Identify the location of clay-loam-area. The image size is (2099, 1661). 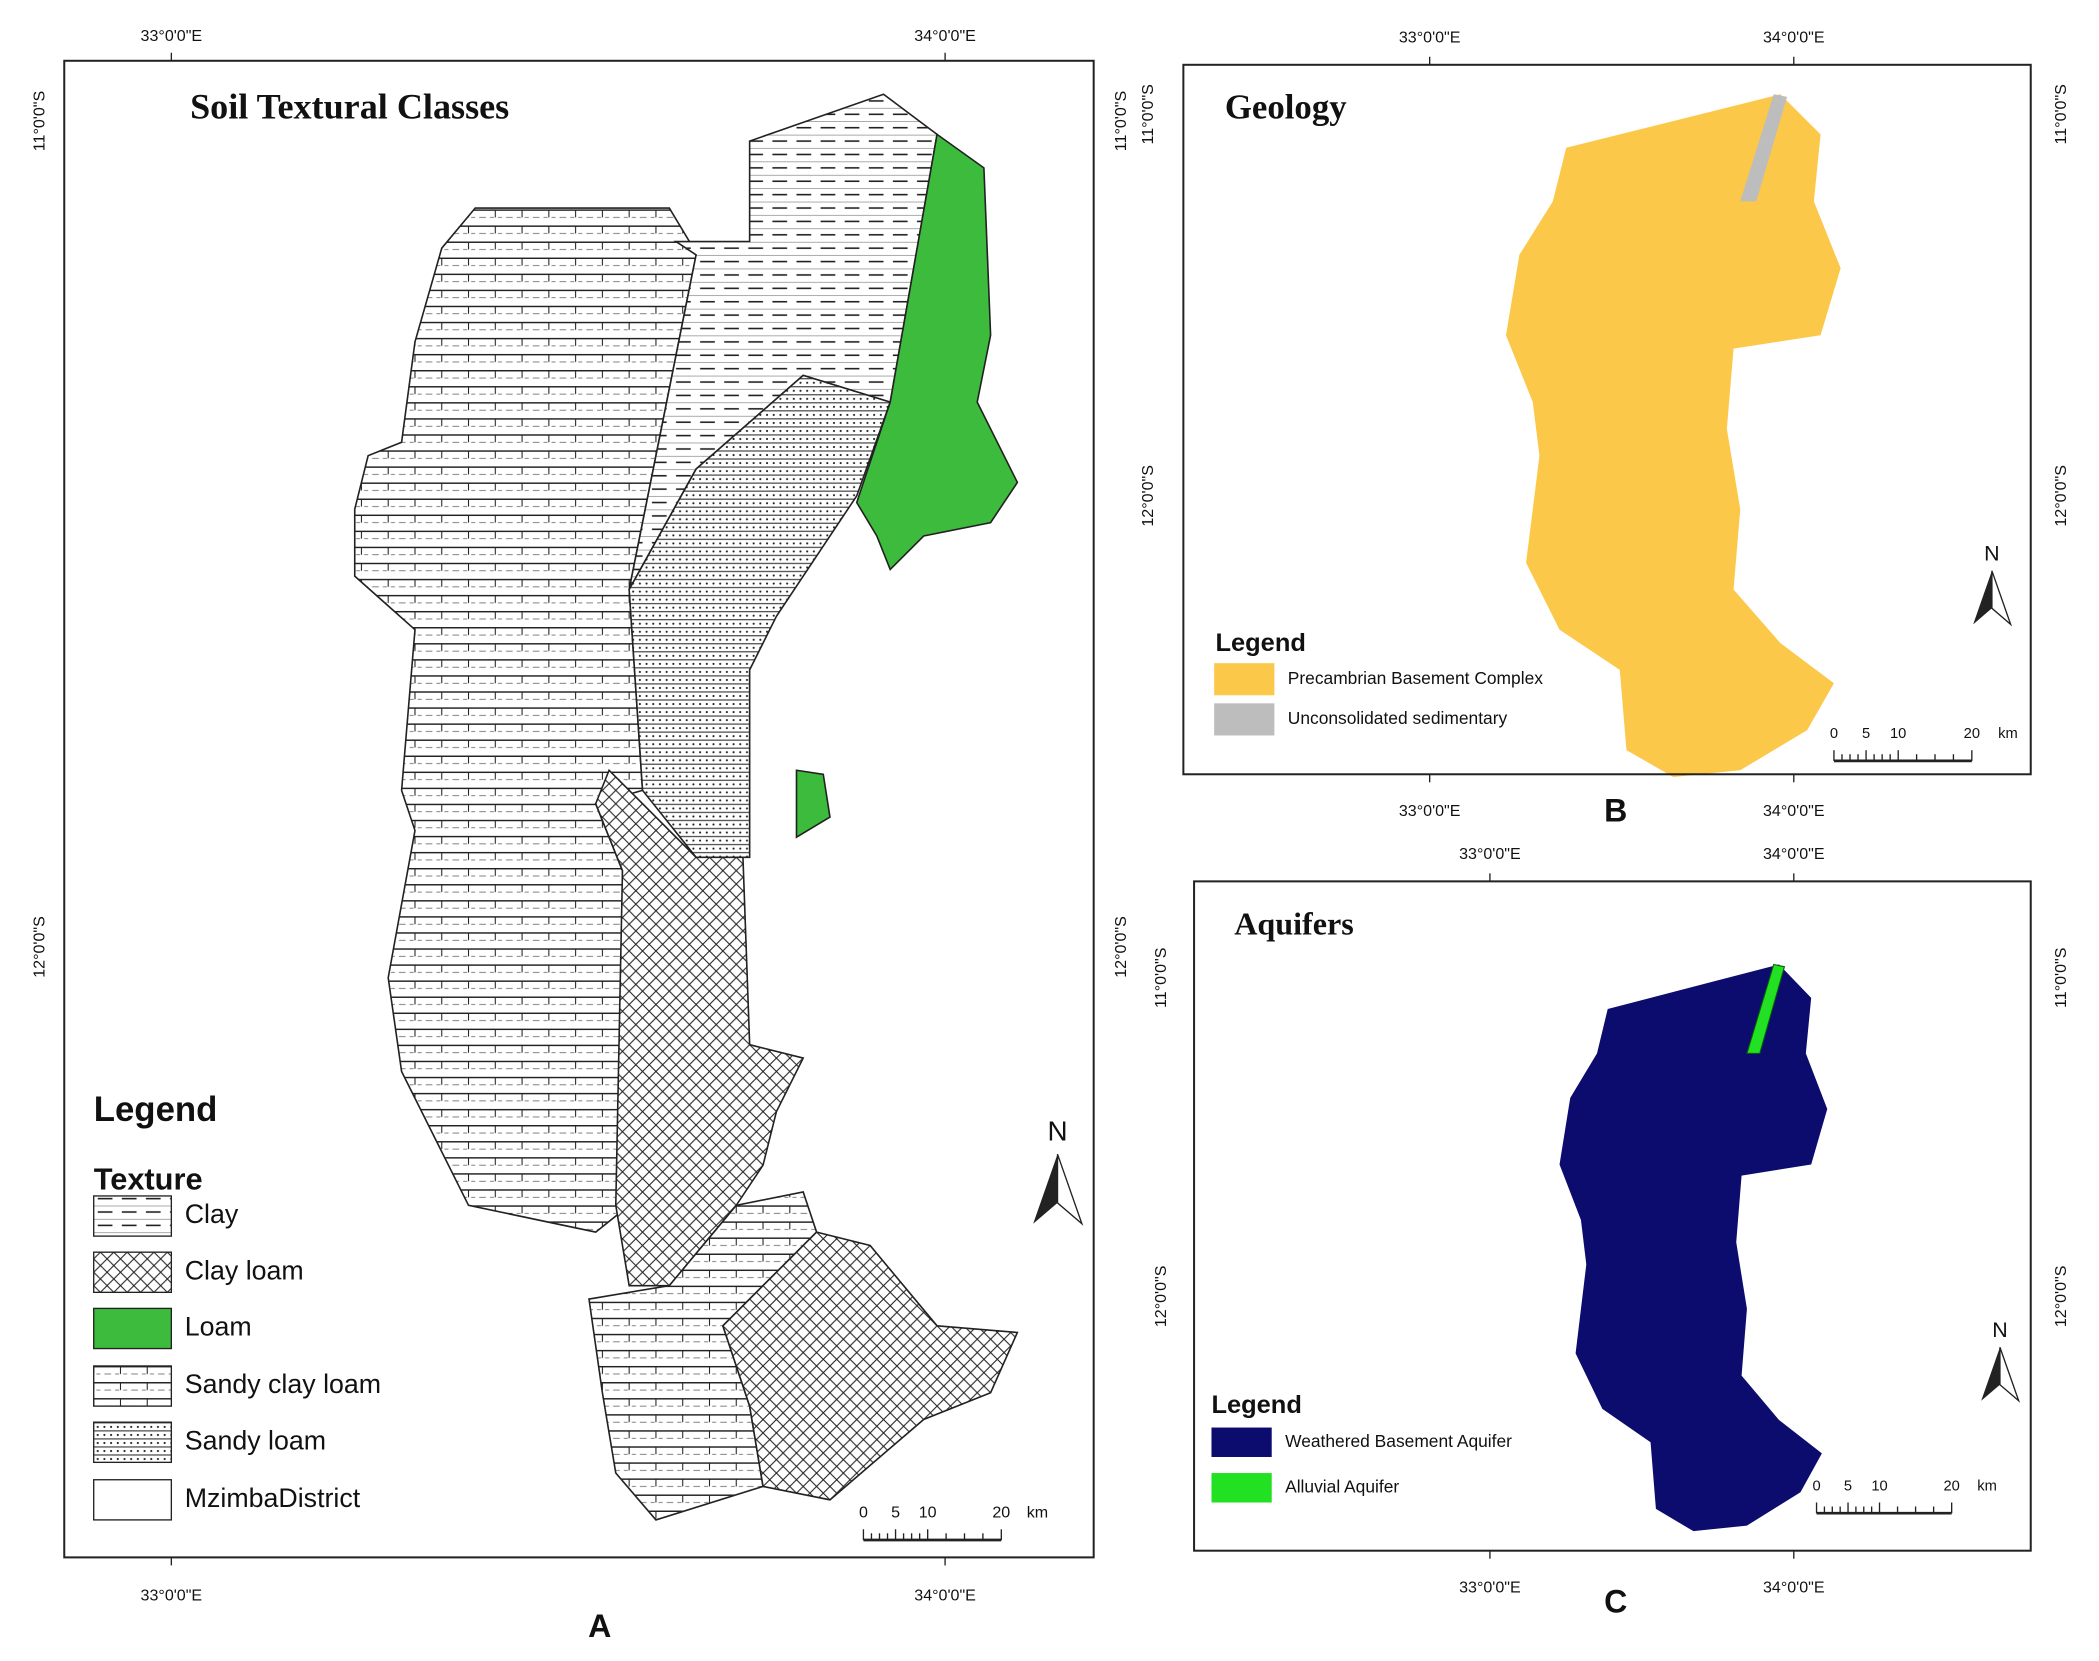
(699, 1027).